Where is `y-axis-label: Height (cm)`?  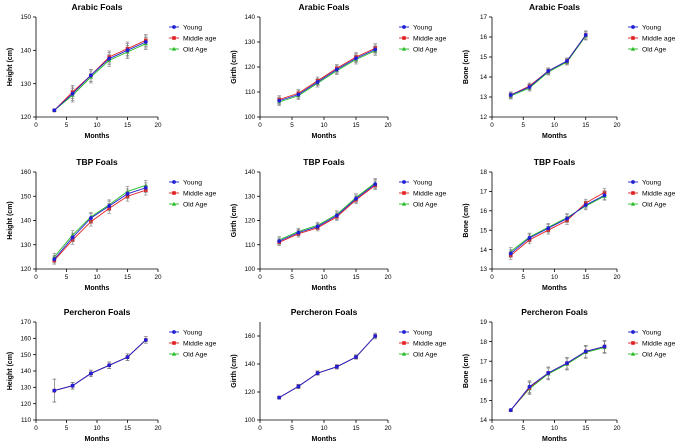
y-axis-label: Height (cm) is located at coordinates (10, 67).